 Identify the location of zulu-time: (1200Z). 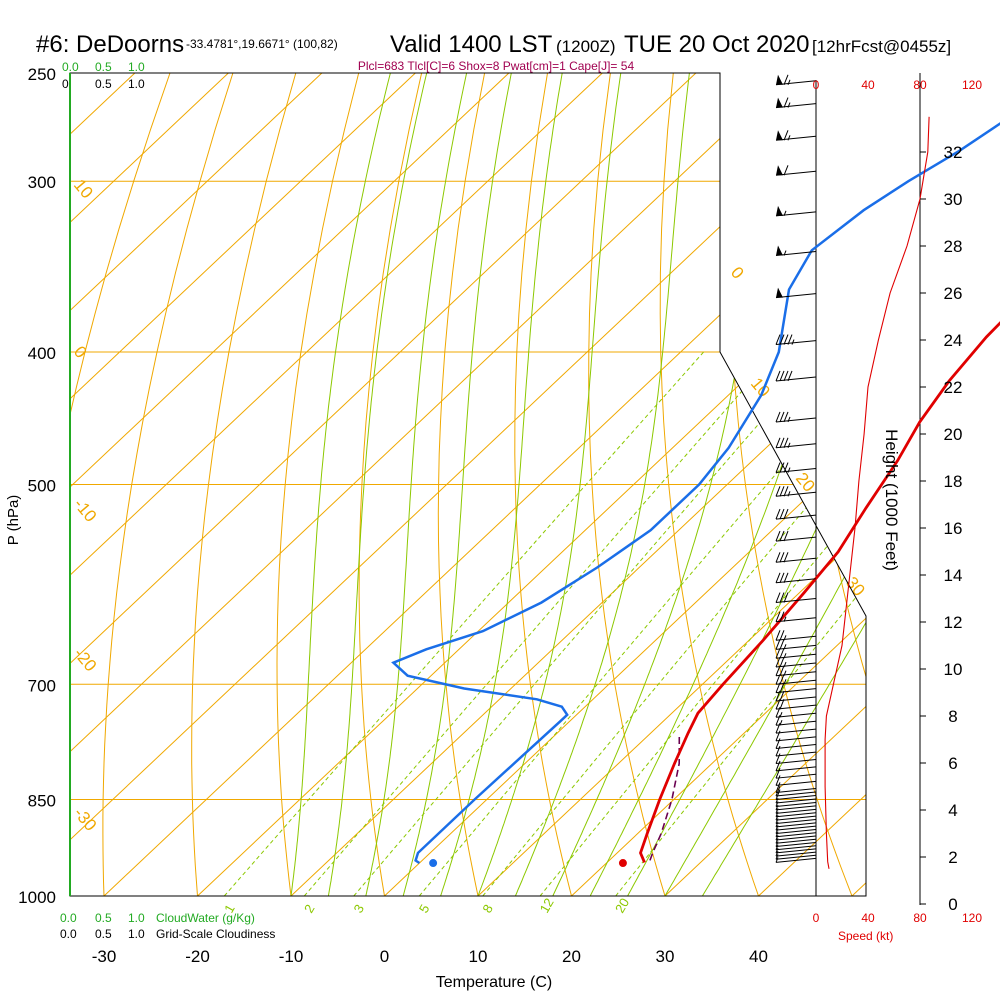
(586, 46).